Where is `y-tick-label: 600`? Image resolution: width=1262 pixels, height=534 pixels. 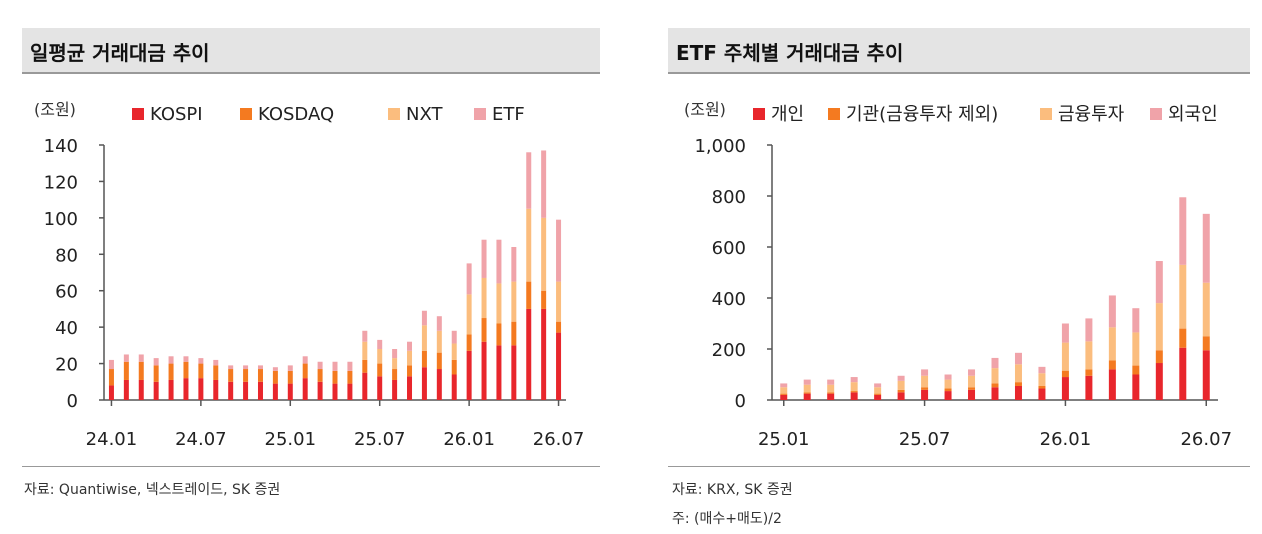 y-tick-label: 600 is located at coordinates (729, 248).